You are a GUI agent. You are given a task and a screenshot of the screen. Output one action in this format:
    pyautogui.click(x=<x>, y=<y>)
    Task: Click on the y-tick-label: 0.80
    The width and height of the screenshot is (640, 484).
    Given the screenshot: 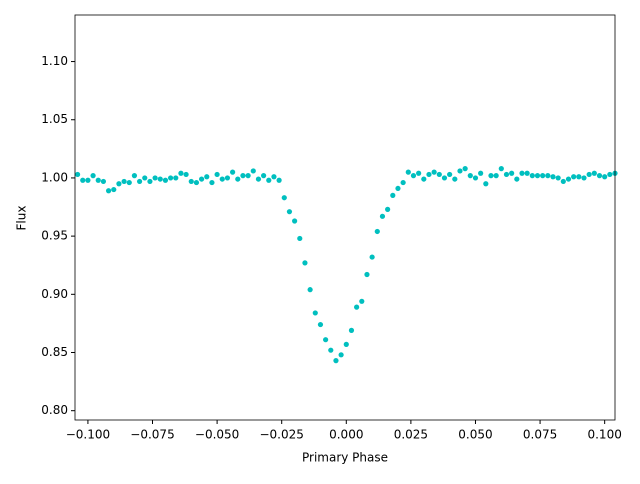 What is the action you would take?
    pyautogui.click(x=54, y=410)
    